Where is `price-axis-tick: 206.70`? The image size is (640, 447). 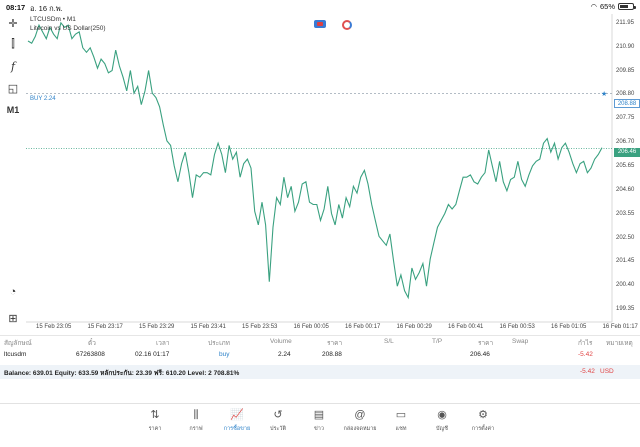 price-axis-tick: 206.70 is located at coordinates (625, 142).